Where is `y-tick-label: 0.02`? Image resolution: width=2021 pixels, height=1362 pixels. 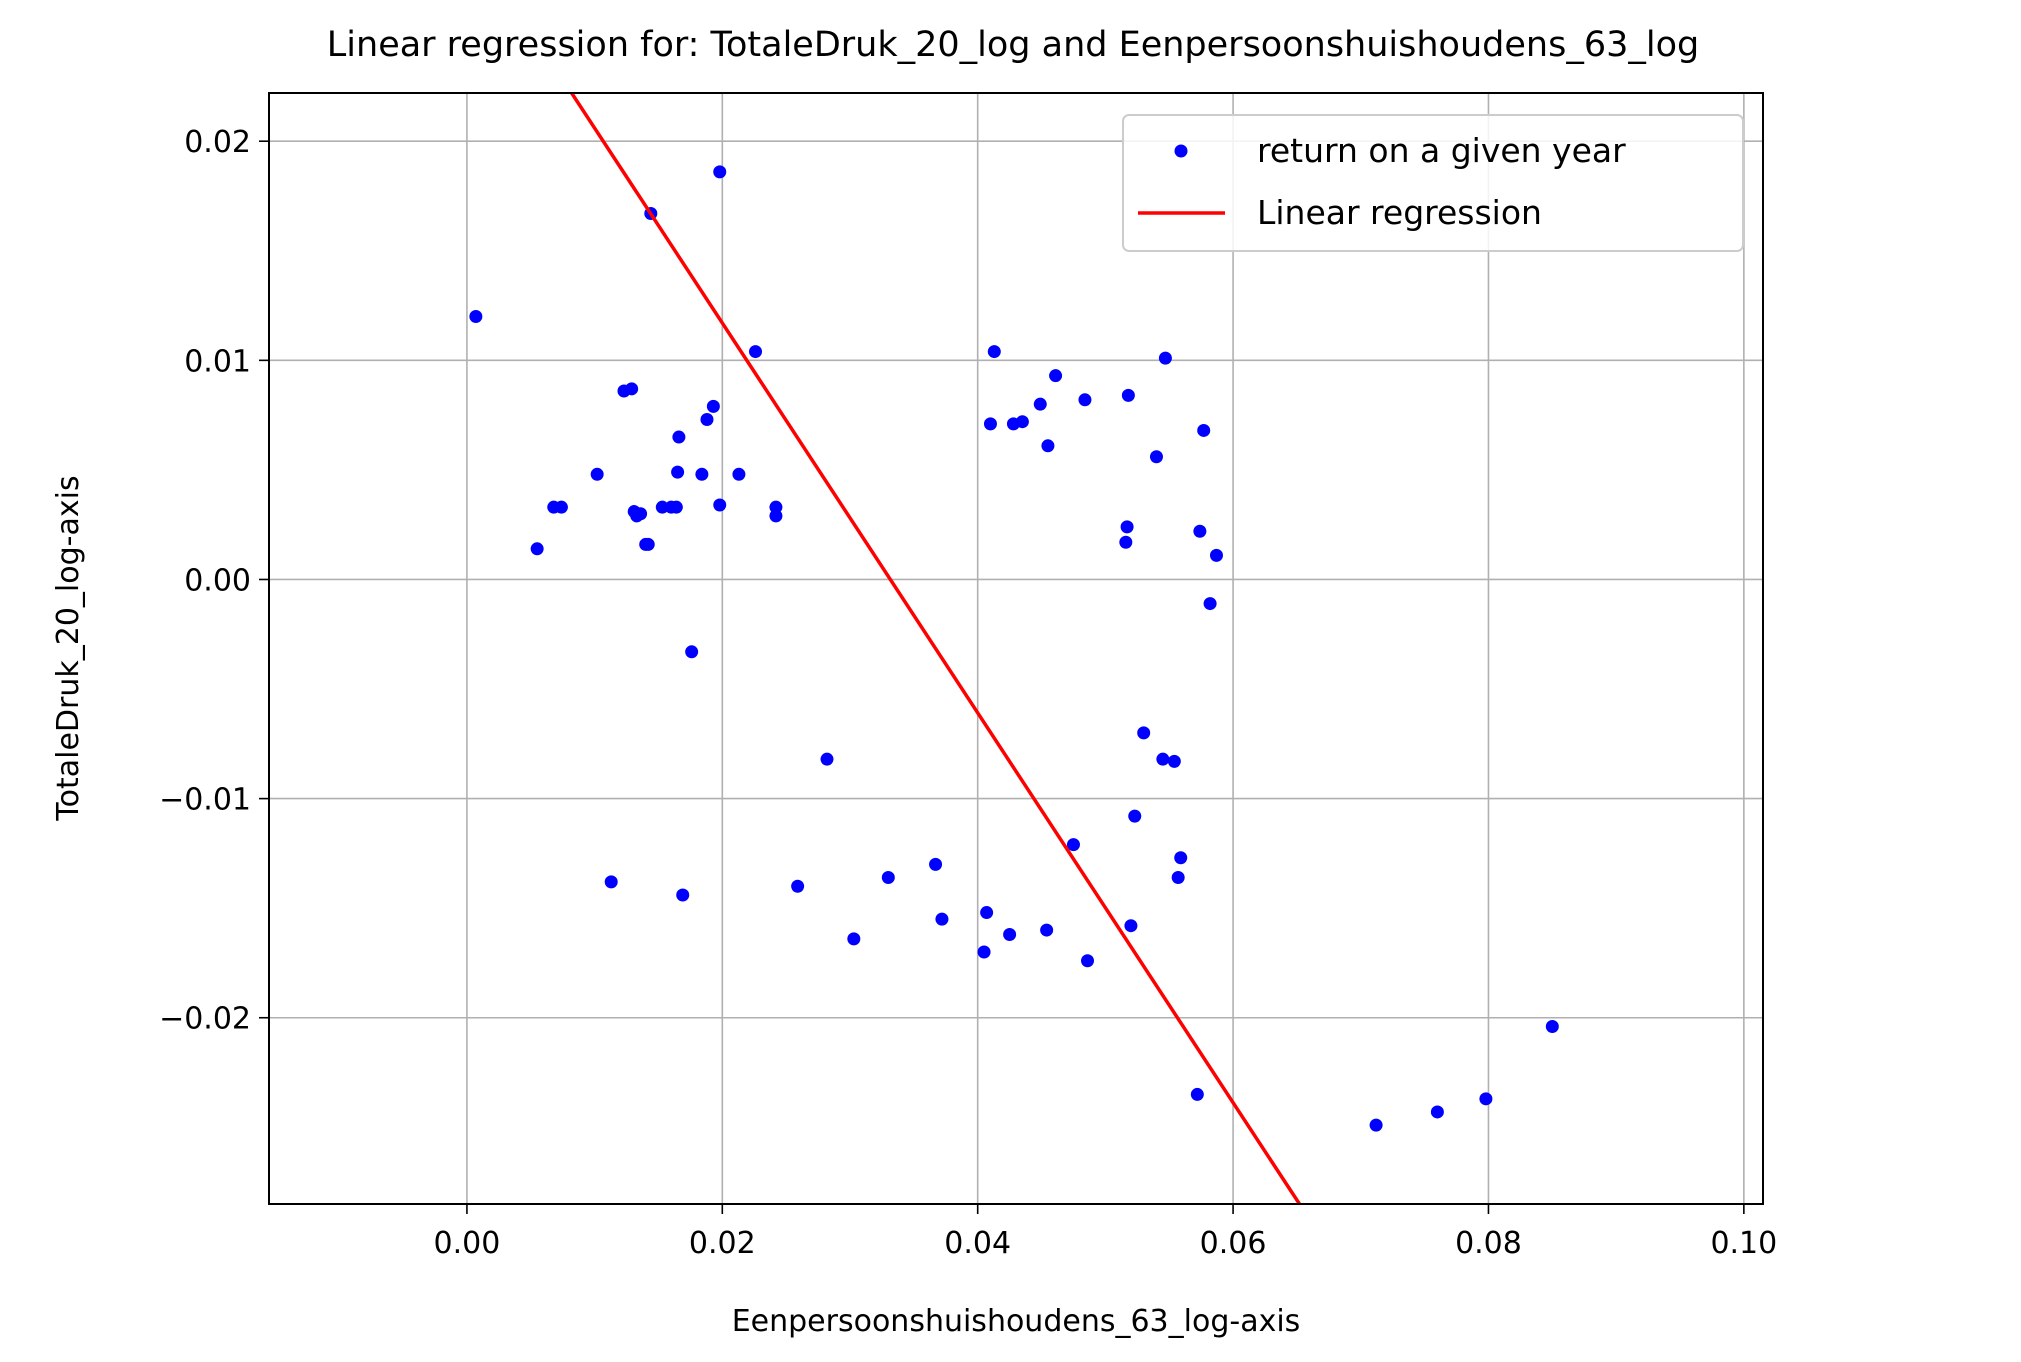 y-tick-label: 0.02 is located at coordinates (217, 142).